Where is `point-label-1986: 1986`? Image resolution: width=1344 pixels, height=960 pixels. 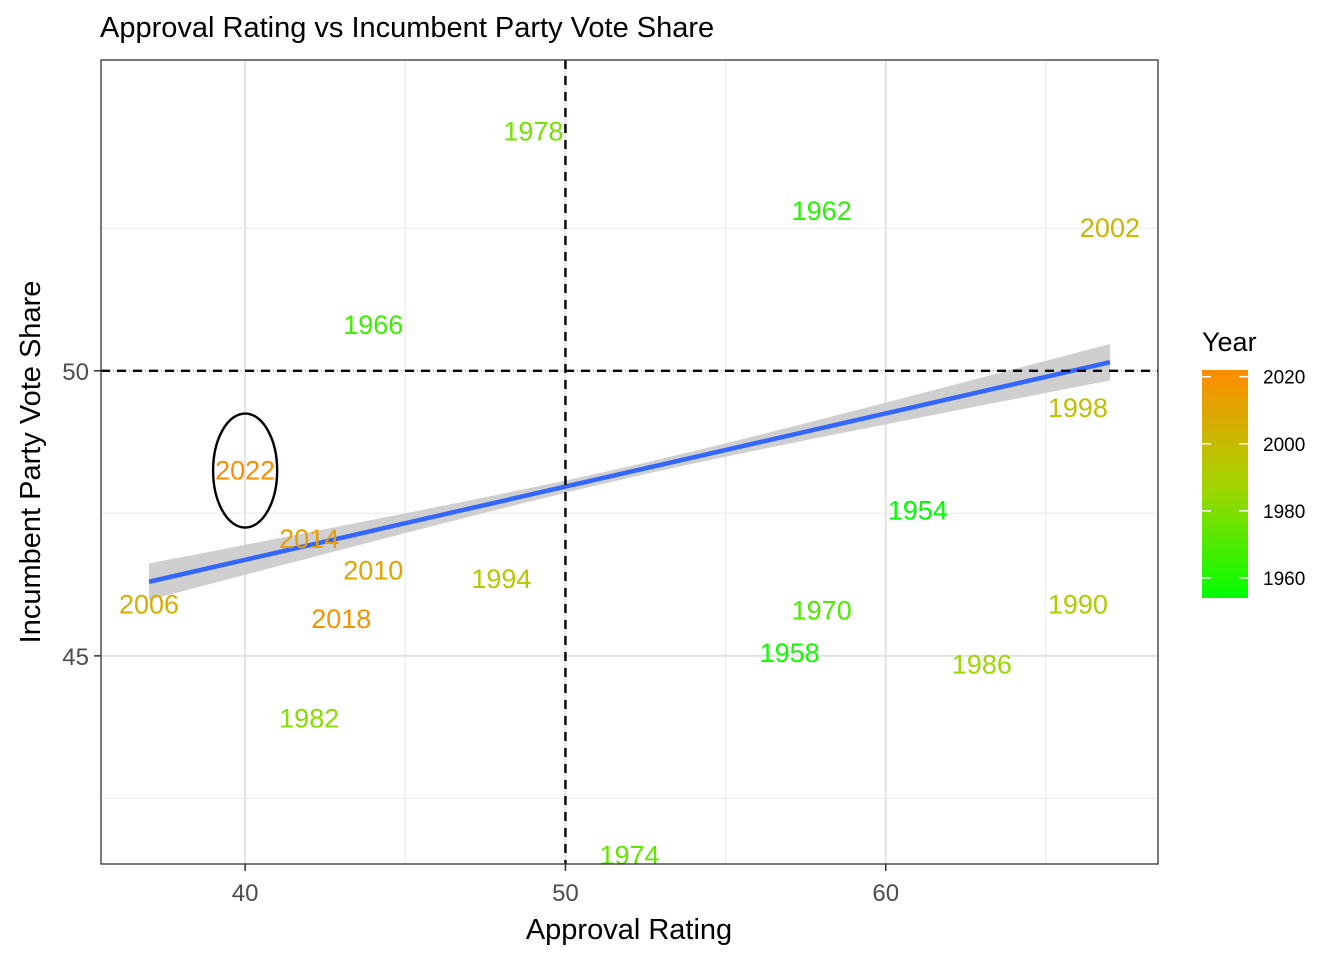 point-label-1986: 1986 is located at coordinates (982, 664).